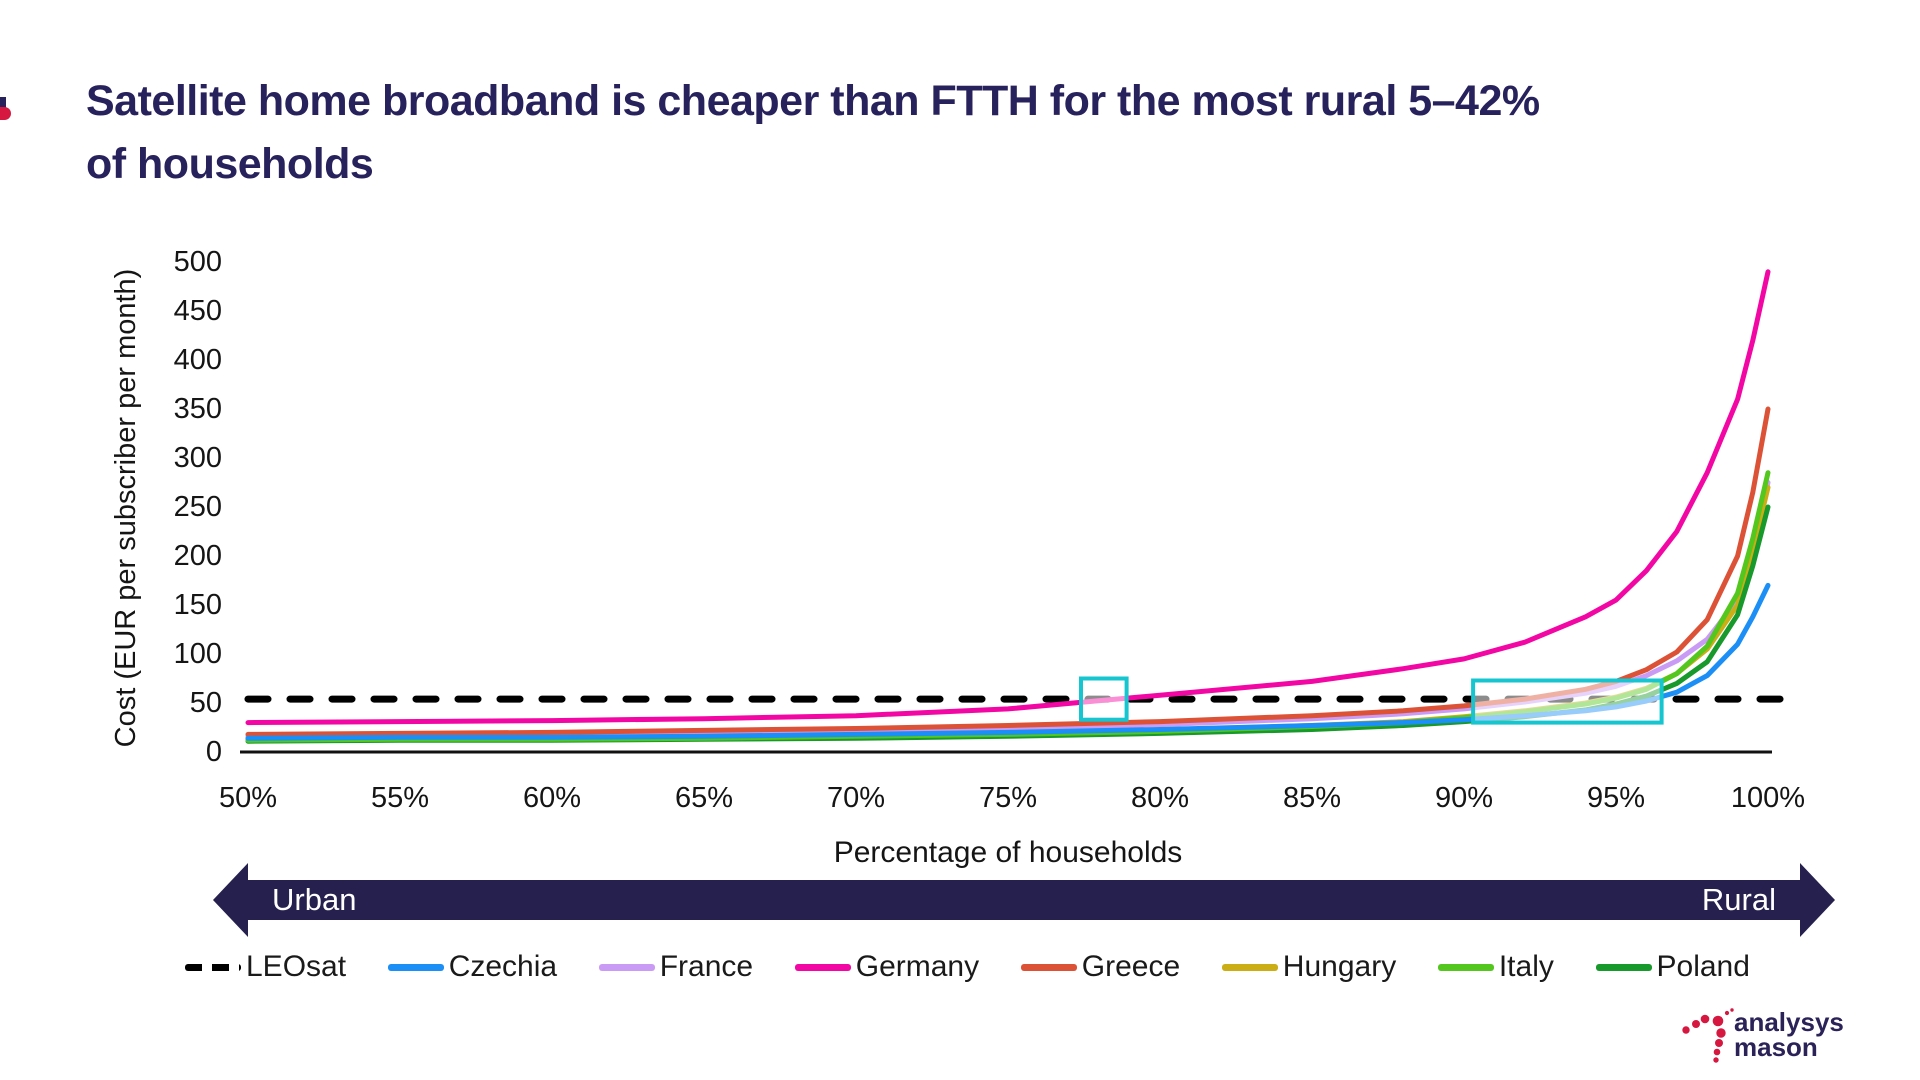 This screenshot has width=1920, height=1080. I want to click on legend-swatch-italy, so click(1465, 967).